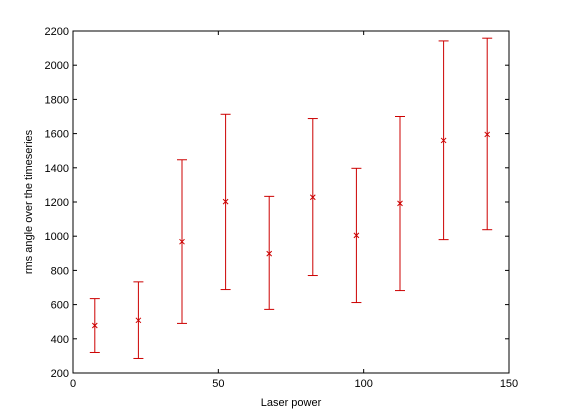 The height and width of the screenshot is (420, 561). Describe the element at coordinates (57, 135) in the screenshot. I see `y-tick-label: 1600` at that location.